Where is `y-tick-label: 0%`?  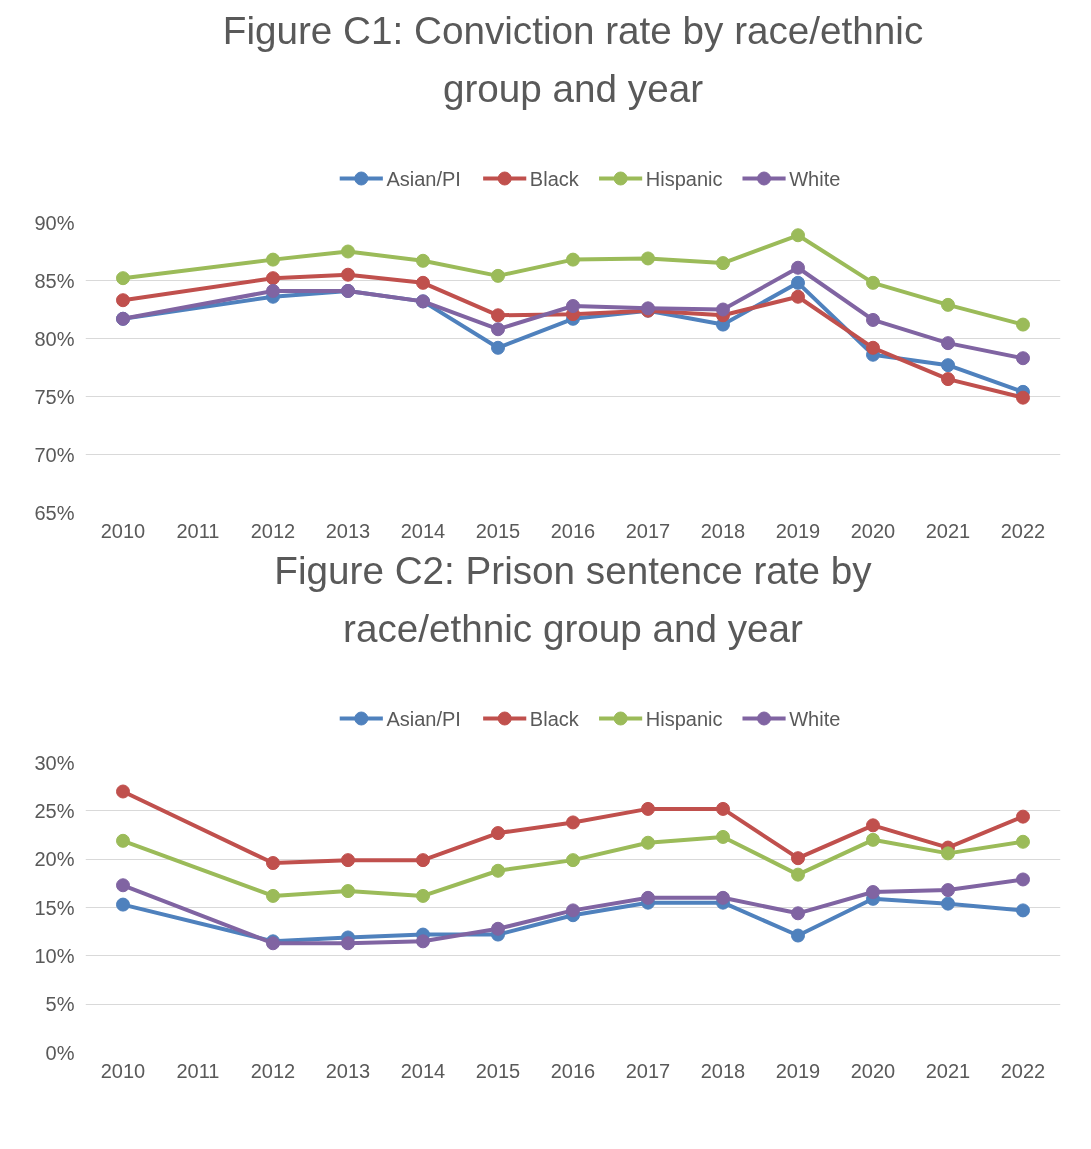
y-tick-label: 0% is located at coordinates (60, 1052).